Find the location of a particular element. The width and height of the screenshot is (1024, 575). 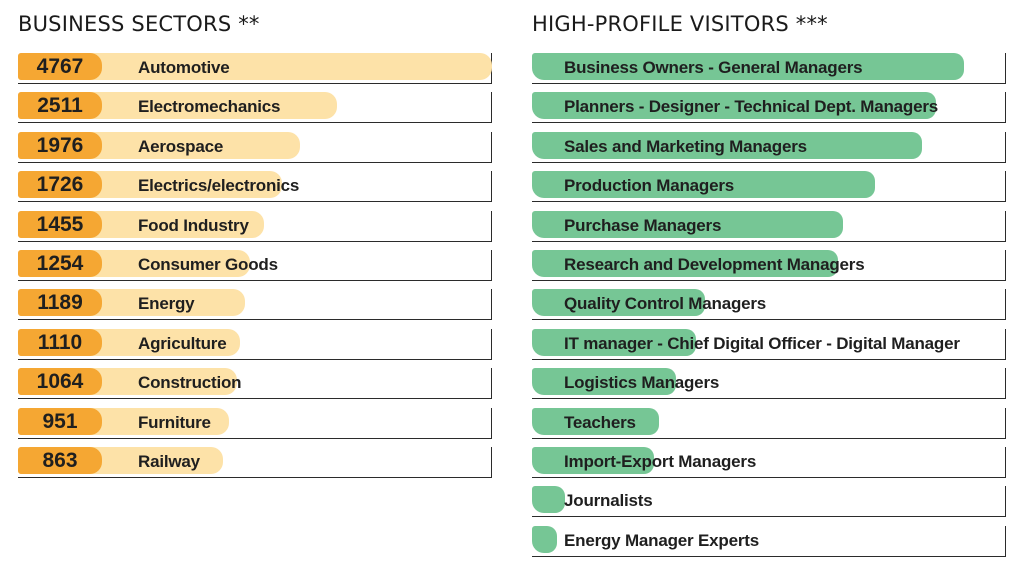

sector-row: 1976 Aerospace is located at coordinates (255, 147).